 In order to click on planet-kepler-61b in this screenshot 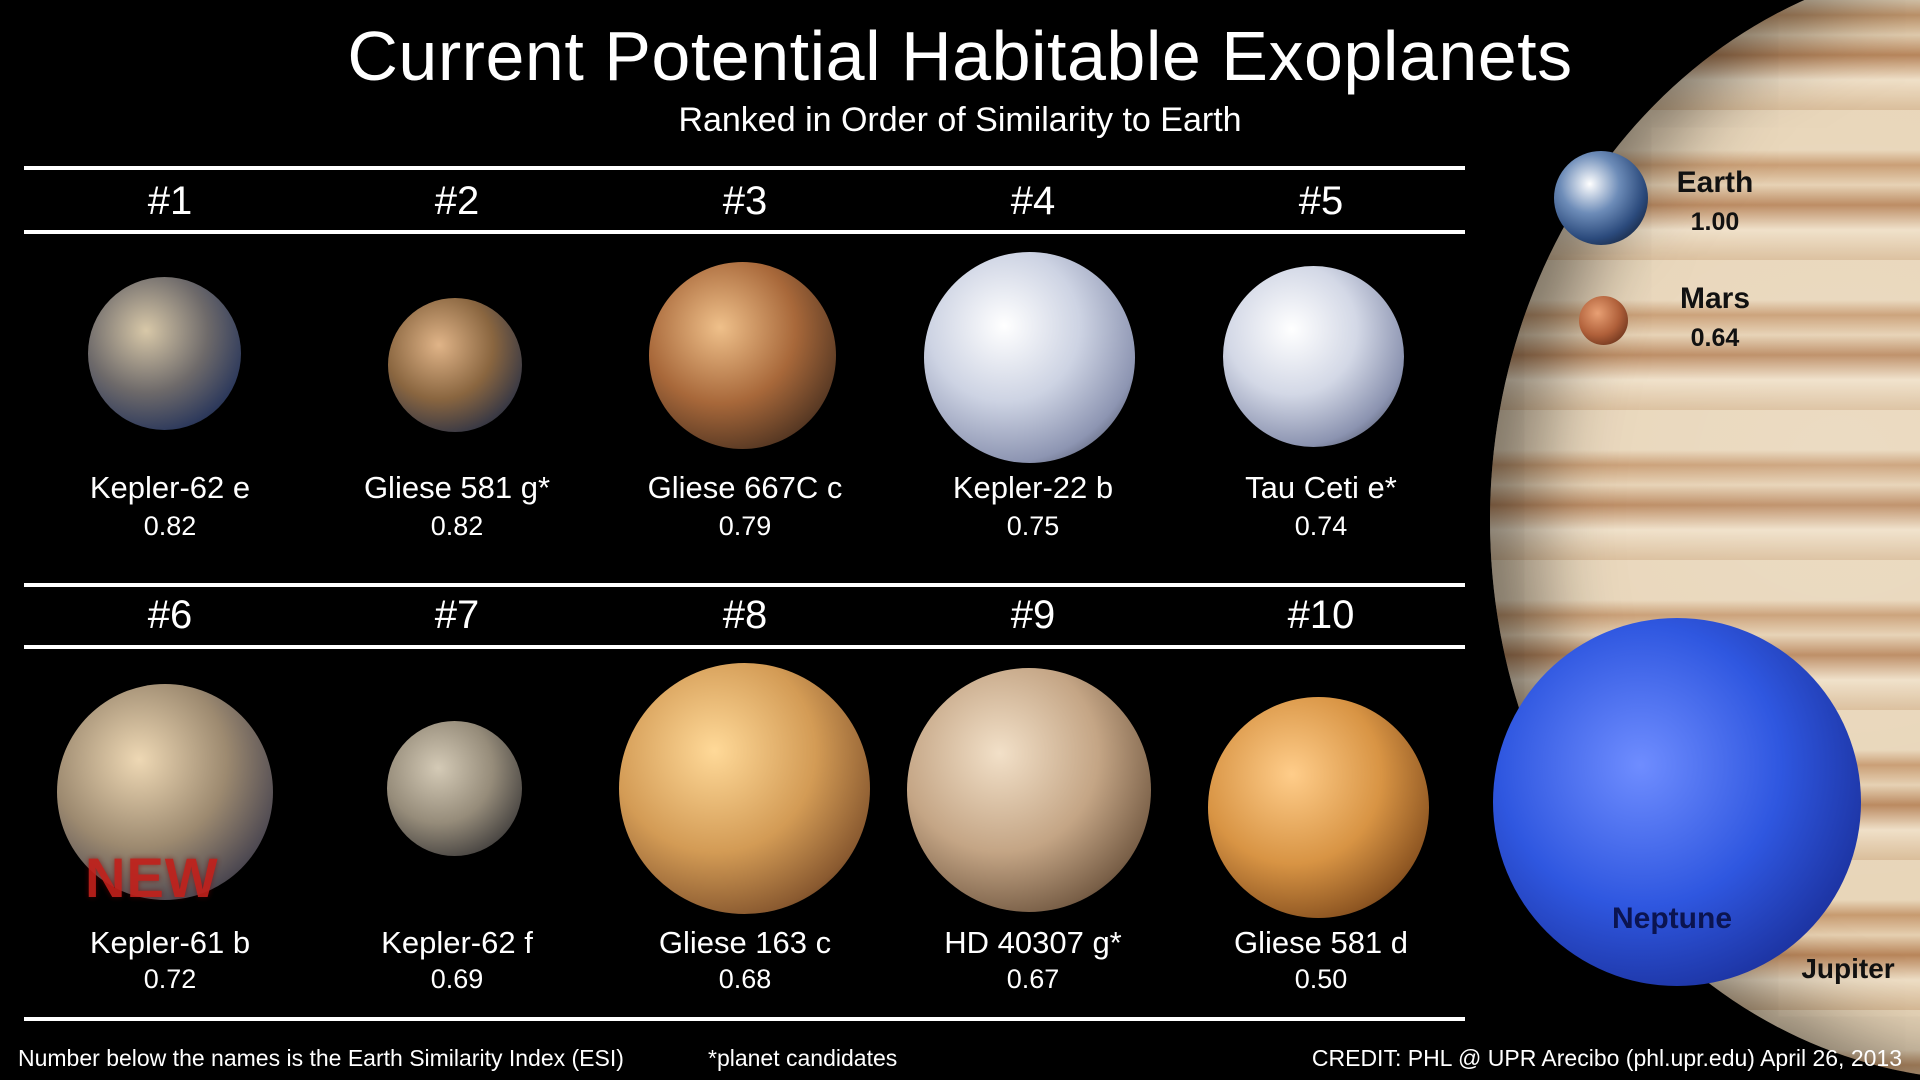, I will do `click(165, 792)`.